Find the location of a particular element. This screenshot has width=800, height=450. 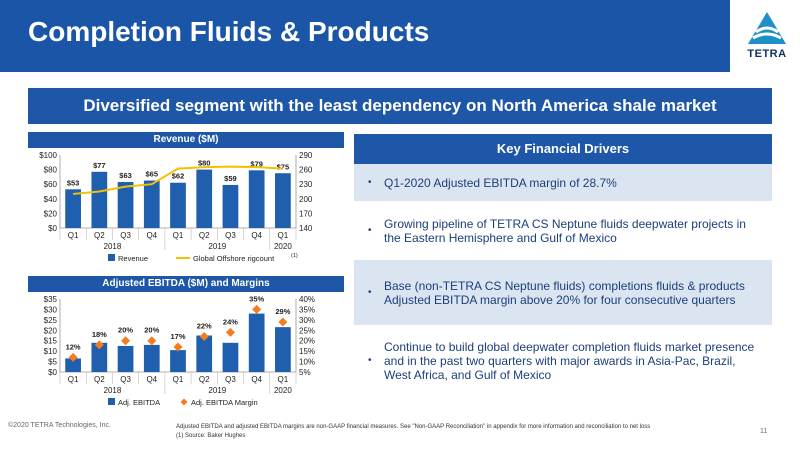

y2-tick-label: 10% is located at coordinates (307, 362).